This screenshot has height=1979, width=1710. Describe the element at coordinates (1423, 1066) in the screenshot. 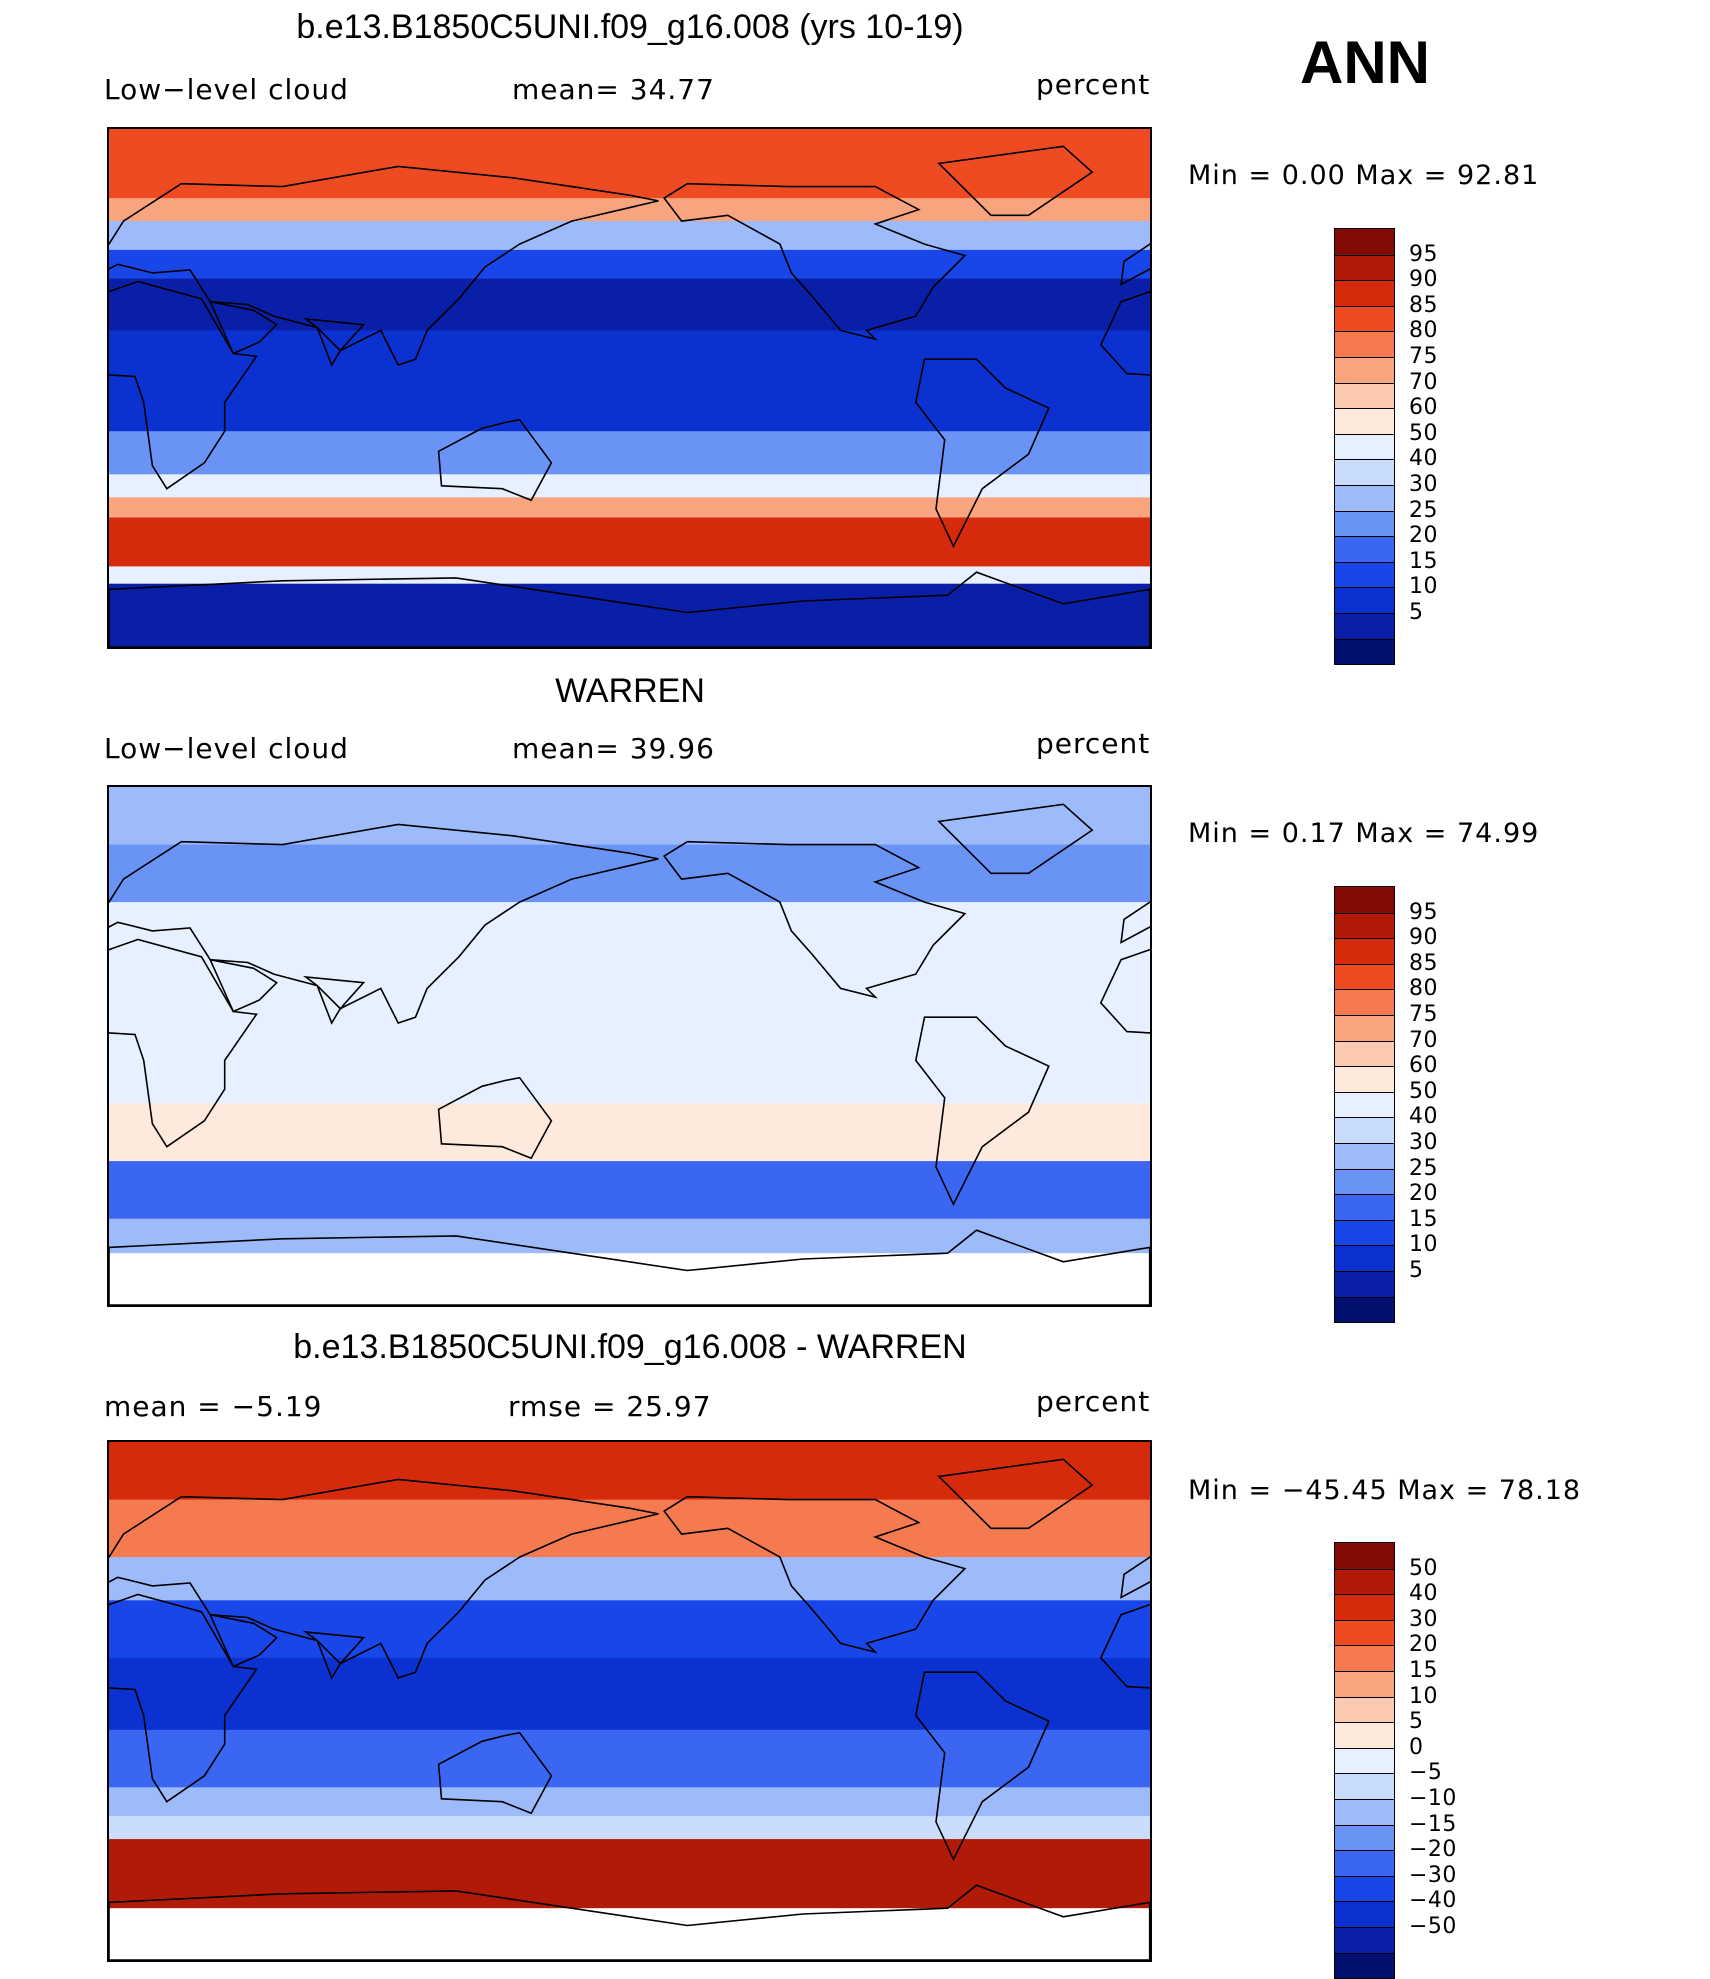

I see `colorbar-tick-label: 60` at that location.